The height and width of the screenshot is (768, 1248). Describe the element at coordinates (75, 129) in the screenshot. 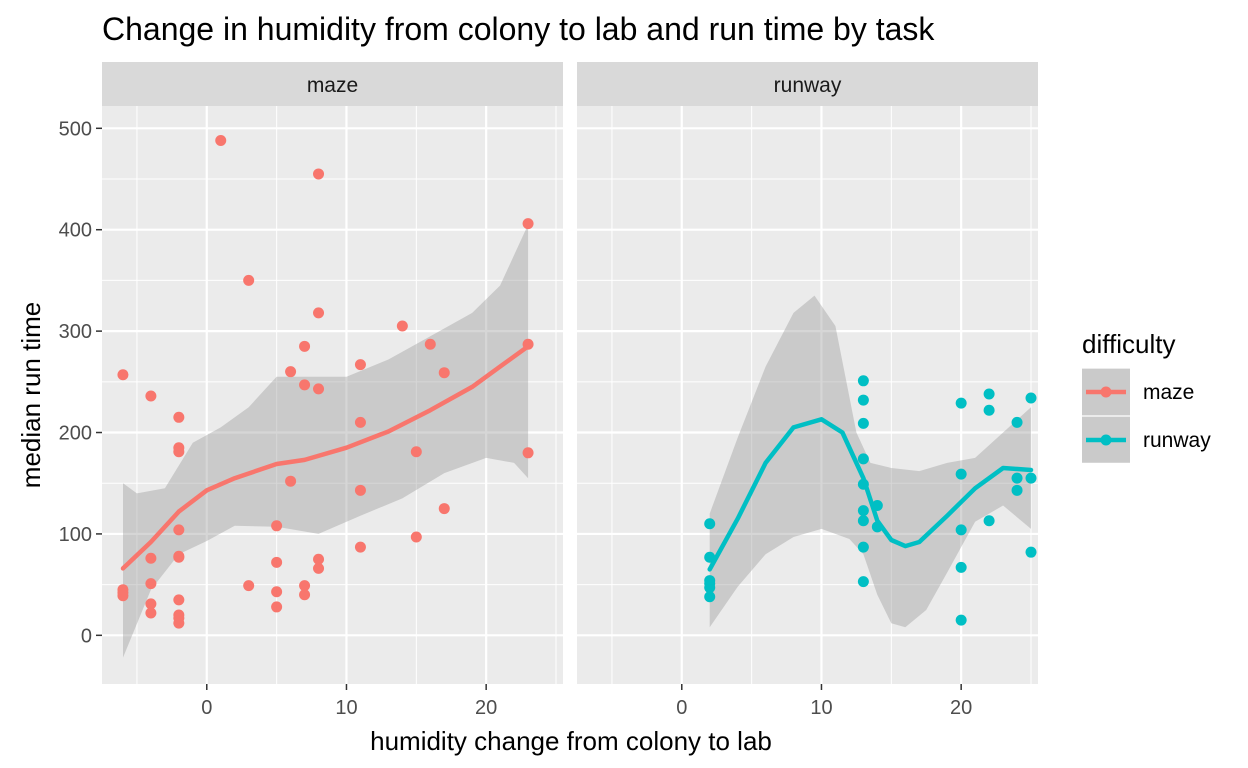

I see `y-tick-label: 500` at that location.